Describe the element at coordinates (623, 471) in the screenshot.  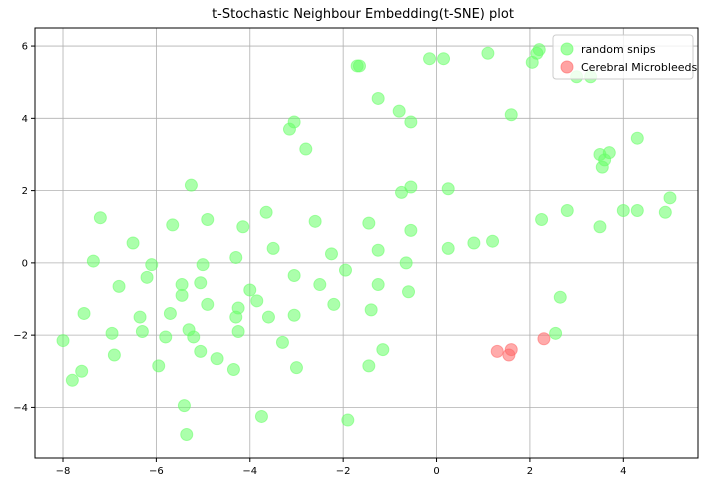
I see `x-tick-label: 4` at that location.